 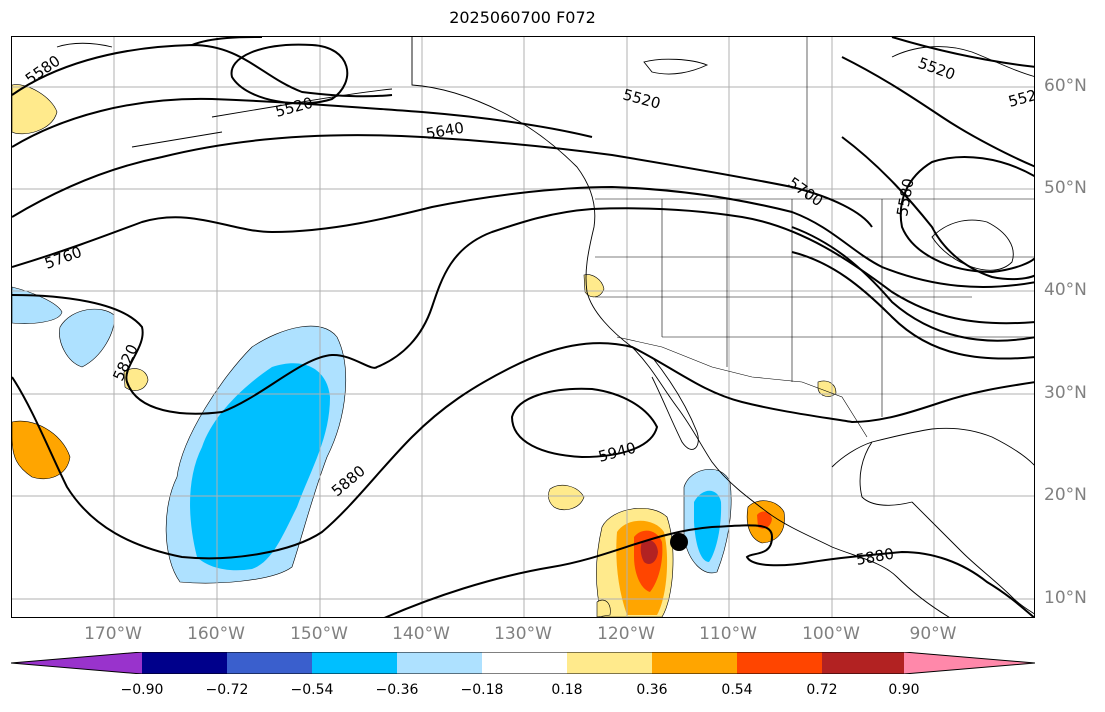 What do you see at coordinates (227, 690) in the screenshot?
I see `colorbar-tick-label: −0.72` at bounding box center [227, 690].